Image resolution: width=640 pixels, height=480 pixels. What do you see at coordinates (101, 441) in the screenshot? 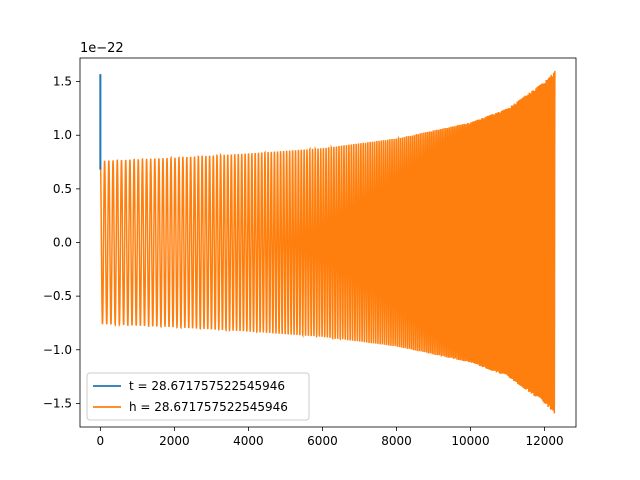
I see `x-tick-label: 0` at bounding box center [101, 441].